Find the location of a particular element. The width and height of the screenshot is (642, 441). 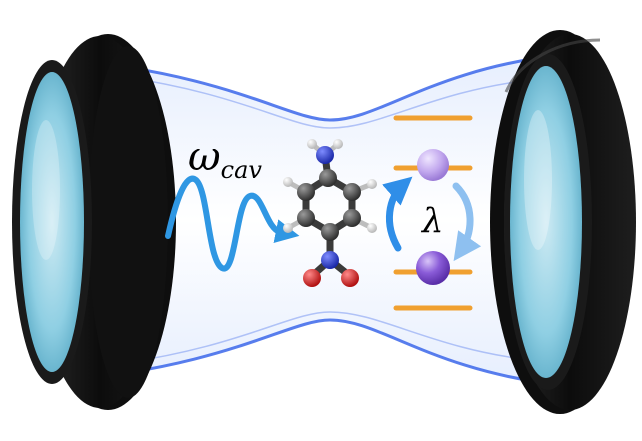

excitation-arrow is located at coordinates (397, 214).